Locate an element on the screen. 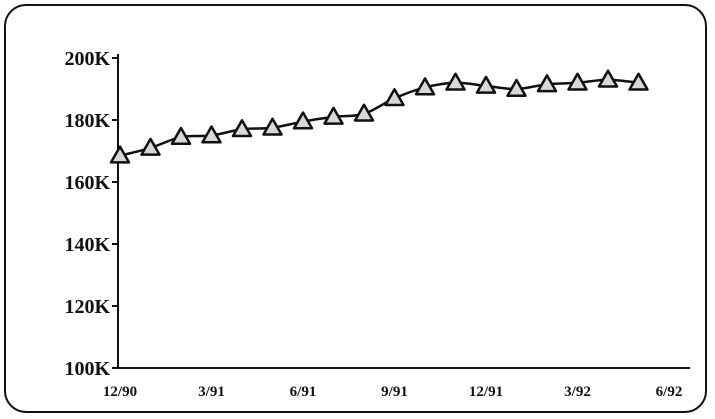 The image size is (715, 419). series-line is located at coordinates (379, 117).